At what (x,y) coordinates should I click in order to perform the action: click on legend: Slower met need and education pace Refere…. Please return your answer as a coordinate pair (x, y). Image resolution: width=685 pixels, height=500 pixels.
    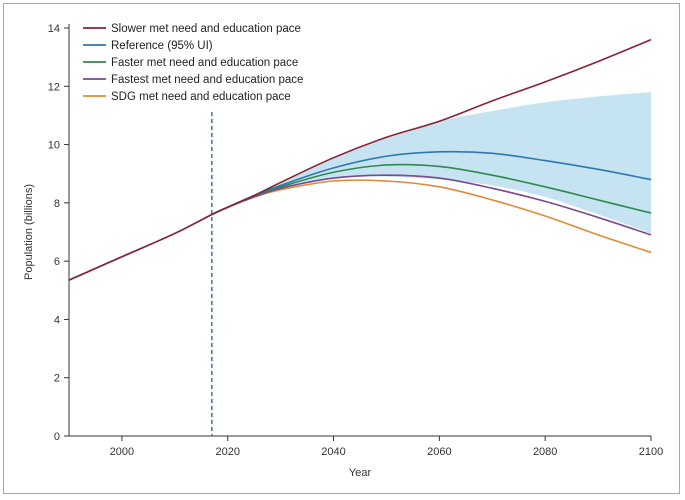
    Looking at the image, I should click on (193, 63).